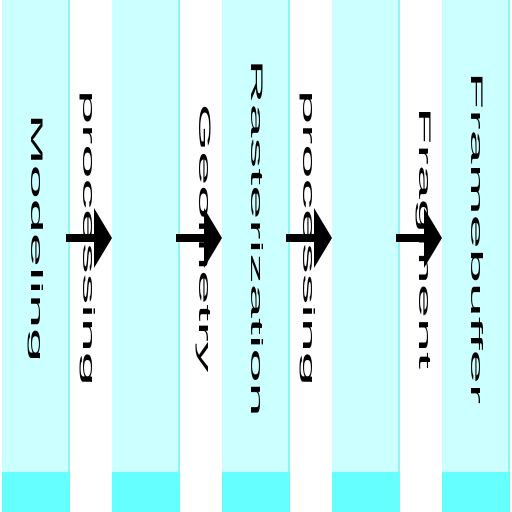 The image size is (512, 512). I want to click on stage-label-line: Framebuffer, so click(476, 238).